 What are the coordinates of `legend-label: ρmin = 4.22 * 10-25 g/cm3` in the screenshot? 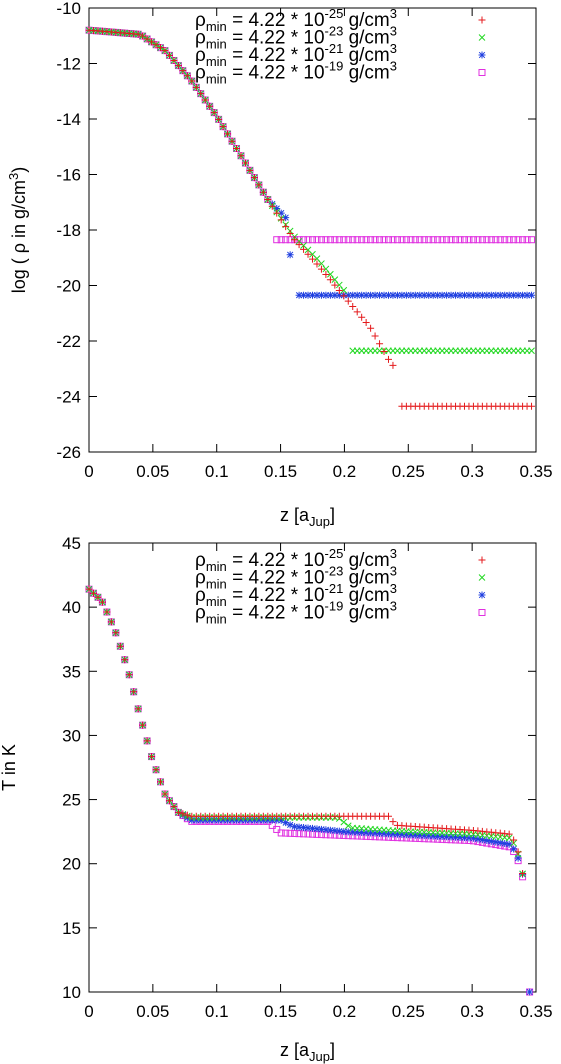 It's located at (296, 560).